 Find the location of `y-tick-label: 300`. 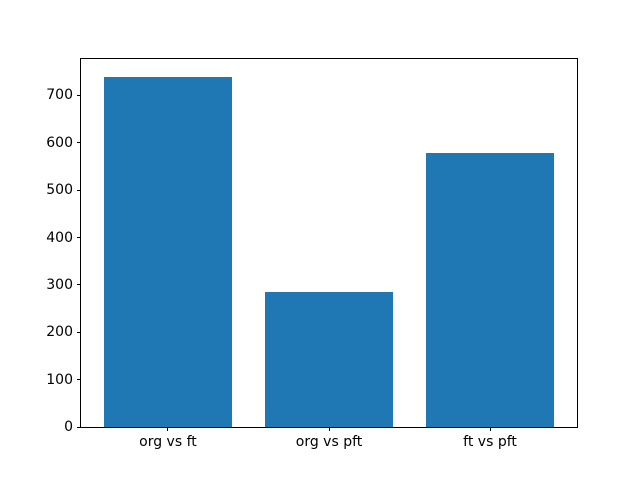

y-tick-label: 300 is located at coordinates (59, 284).